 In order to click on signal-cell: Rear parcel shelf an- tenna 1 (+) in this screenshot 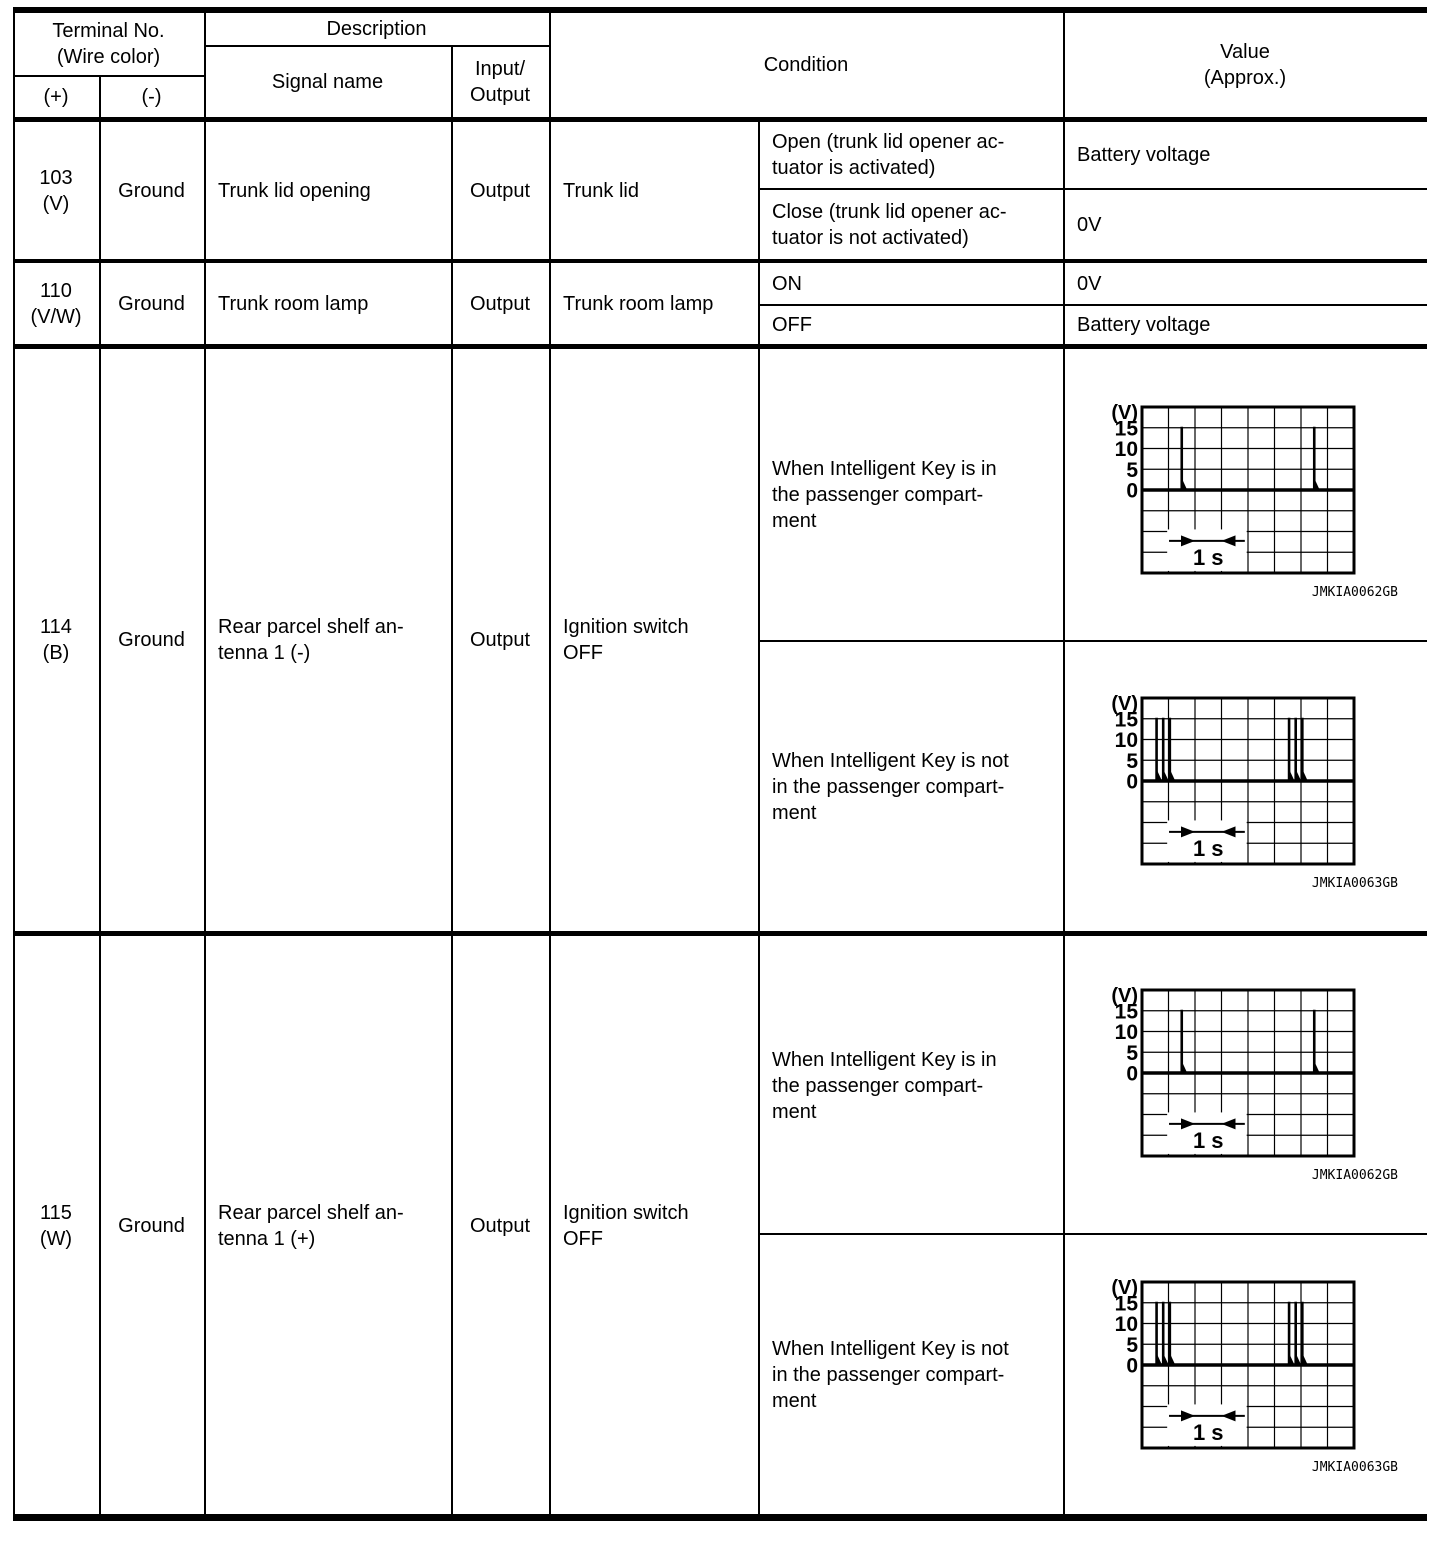, I will do `click(311, 1226)`.